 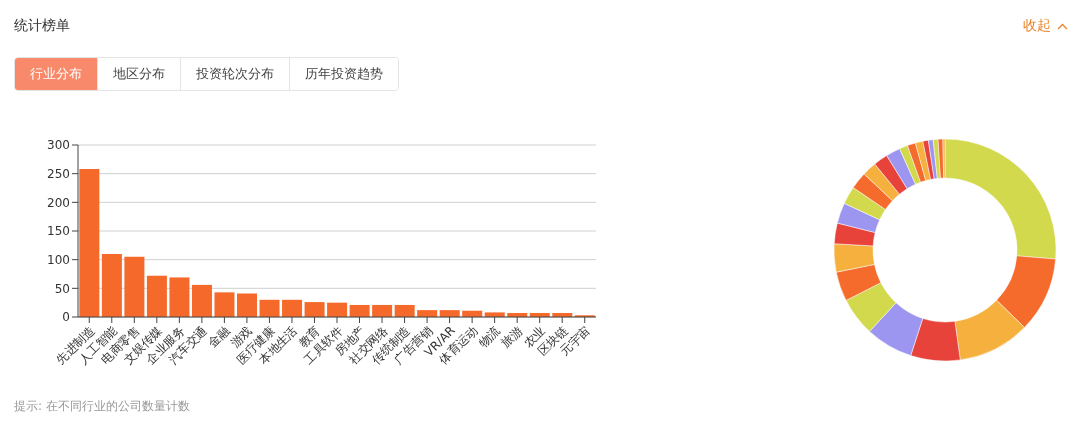 I want to click on y-tick-label: 100, so click(x=58, y=259).